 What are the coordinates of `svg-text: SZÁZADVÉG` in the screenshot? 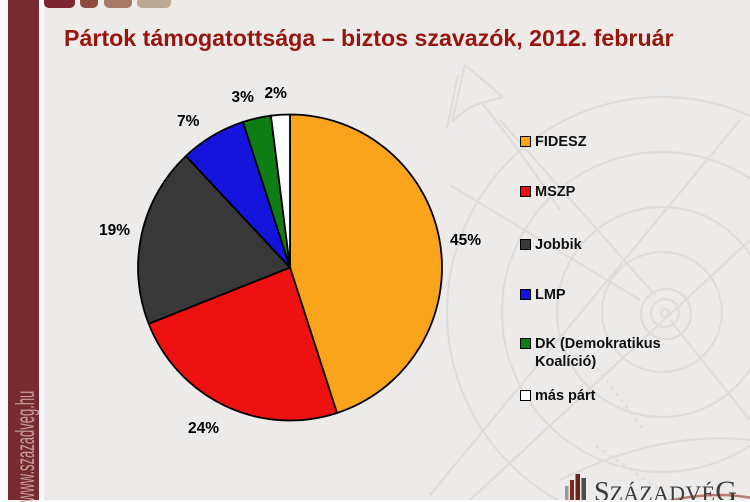 It's located at (665, 487).